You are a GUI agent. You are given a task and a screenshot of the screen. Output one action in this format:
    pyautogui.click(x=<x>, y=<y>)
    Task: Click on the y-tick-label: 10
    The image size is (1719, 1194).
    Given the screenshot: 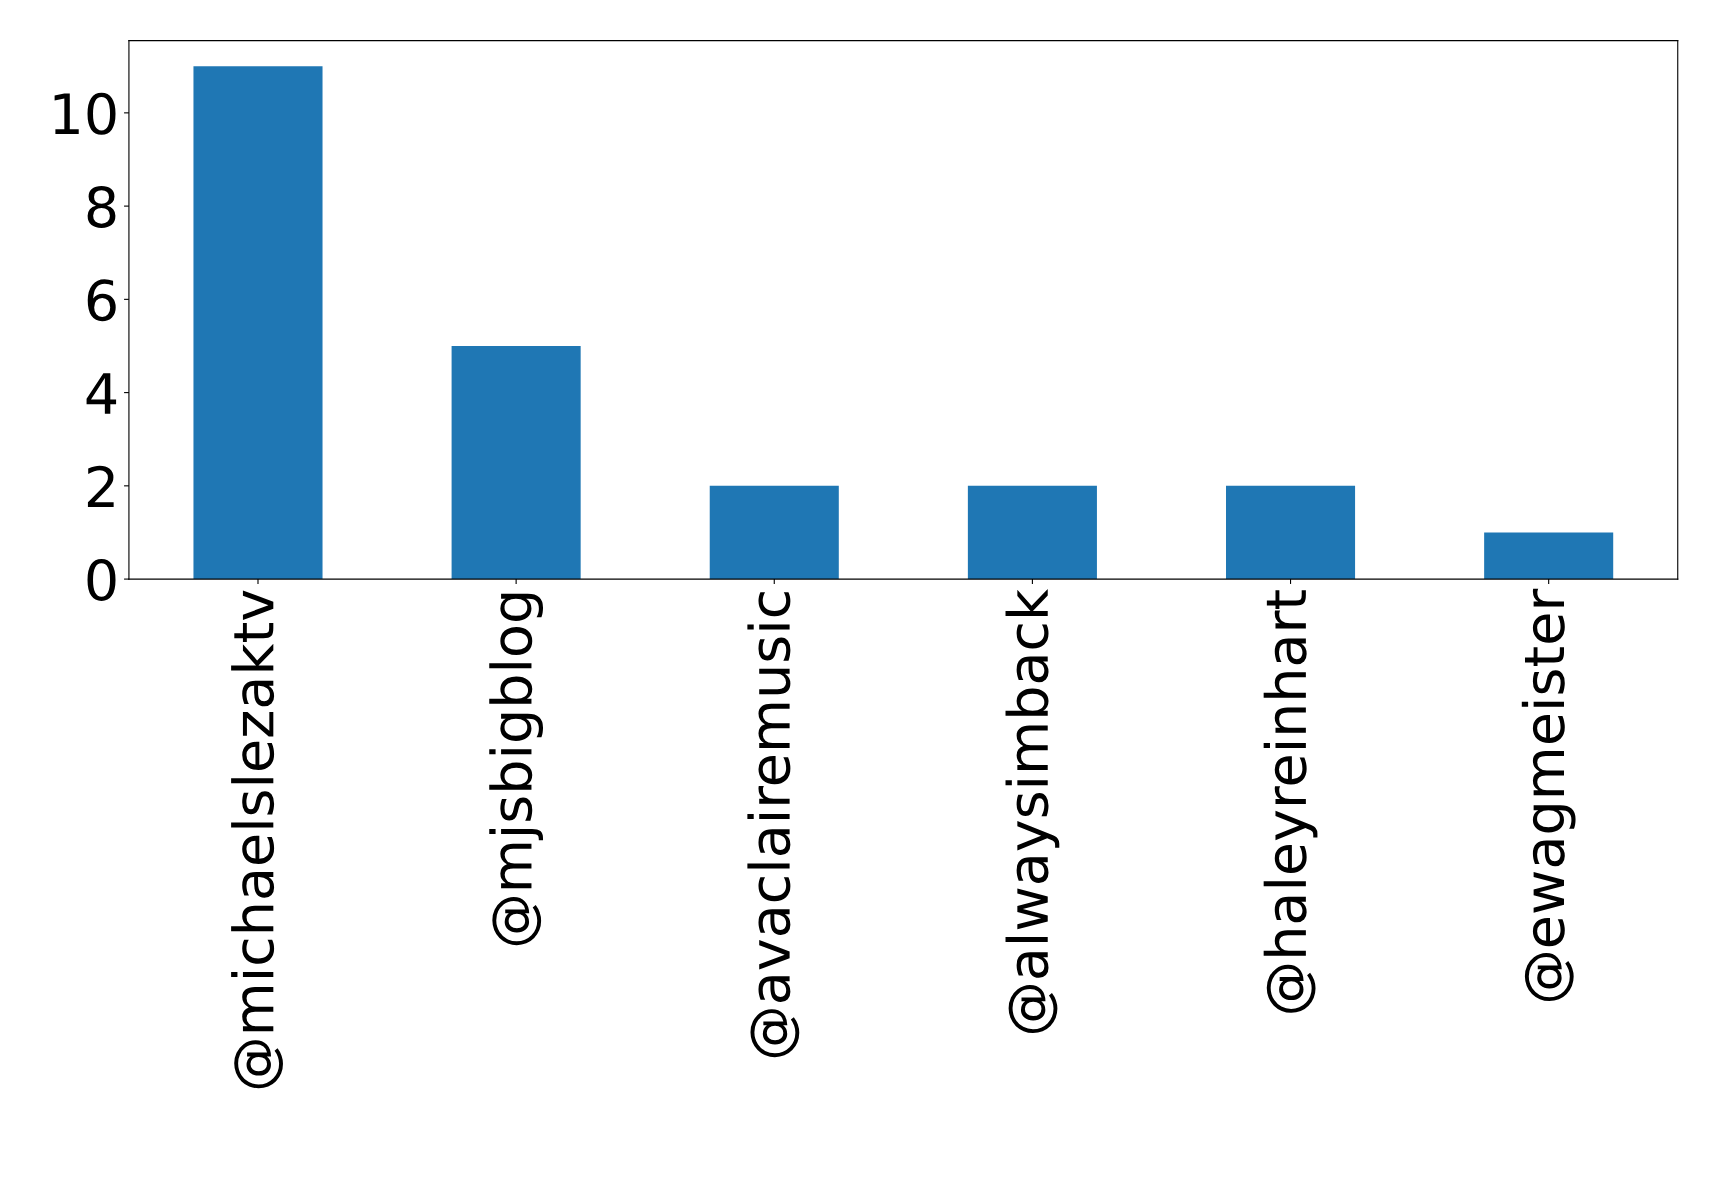 What is the action you would take?
    pyautogui.click(x=85, y=113)
    